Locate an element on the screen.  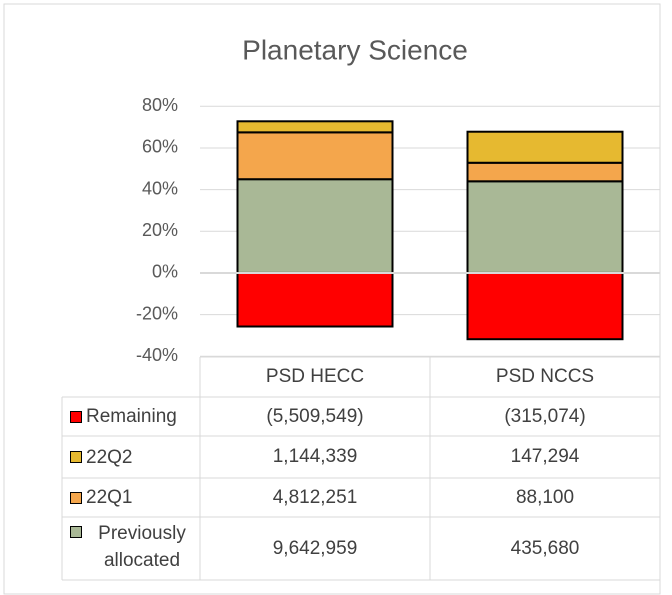
y-tick-label: 40% is located at coordinates (160, 188).